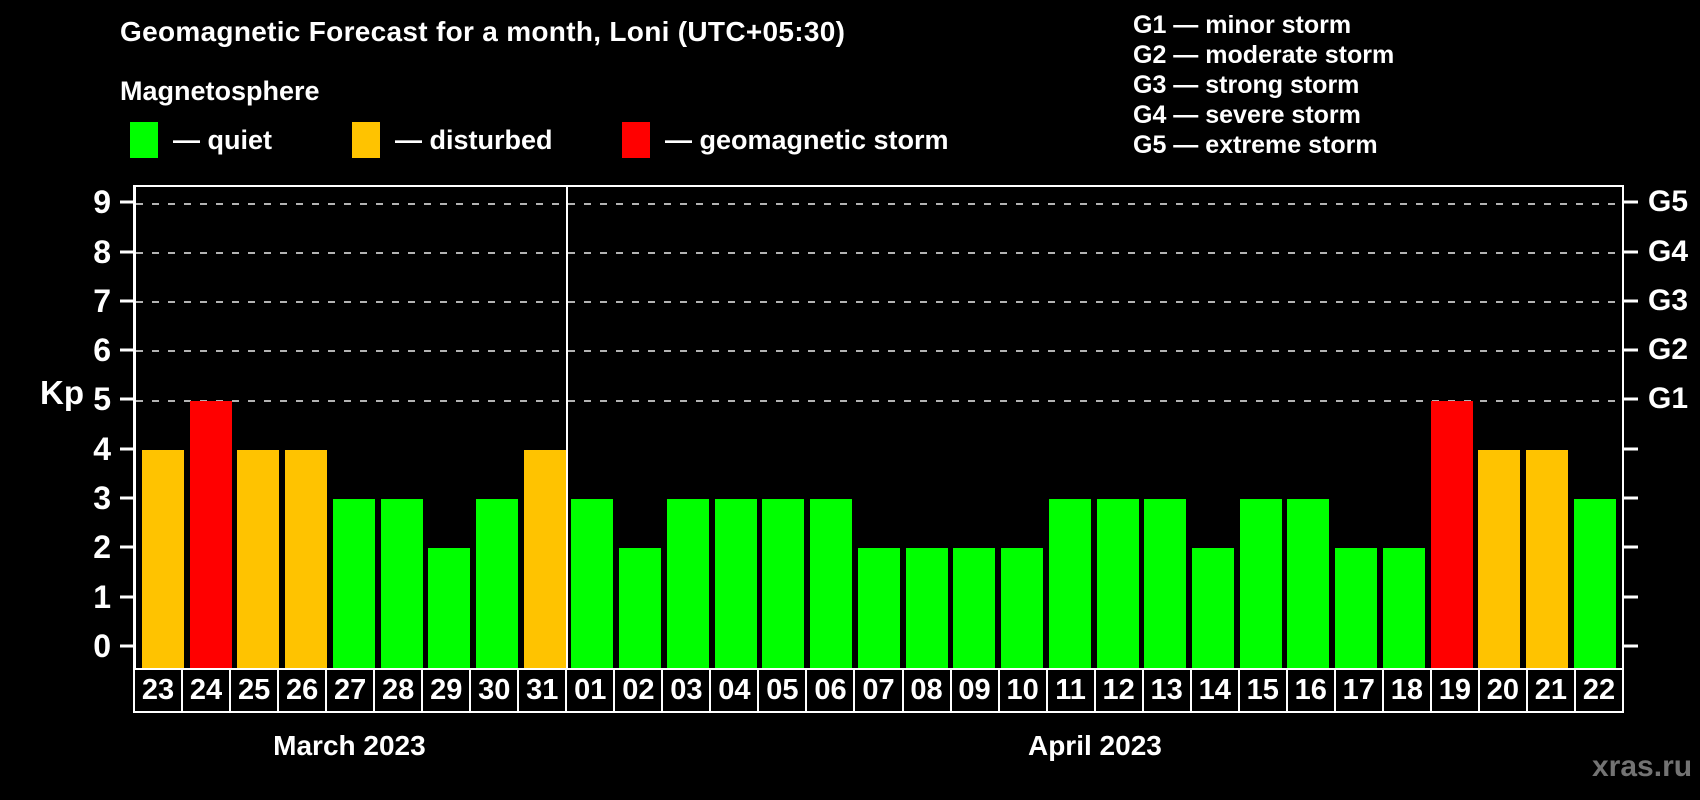  Describe the element at coordinates (560, 142) in the screenshot. I see `status-legend: — quiet — disturbed — geomagnetic storm` at that location.